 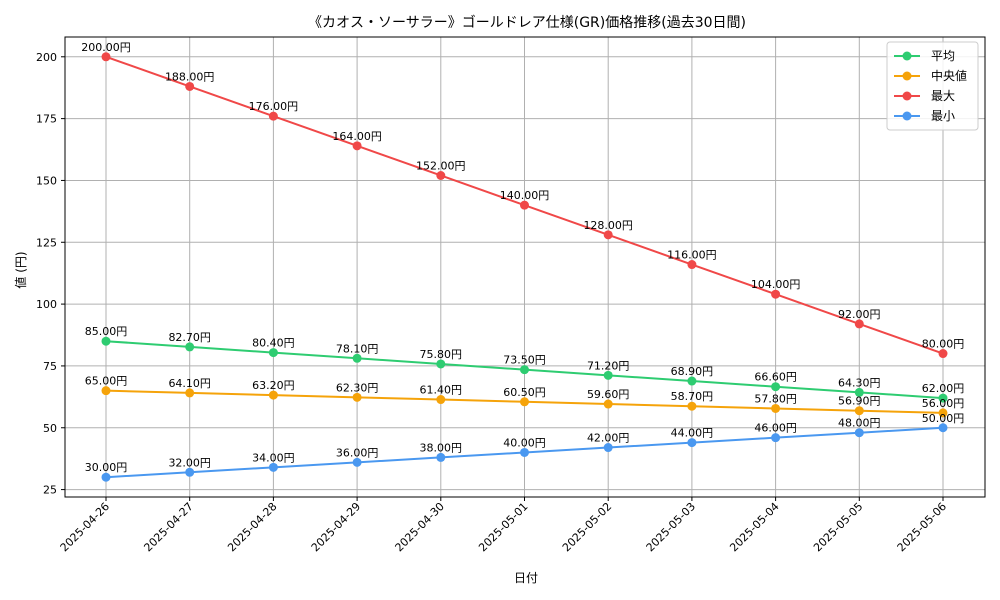 What do you see at coordinates (46, 242) in the screenshot?
I see `y-tick-label: 125` at bounding box center [46, 242].